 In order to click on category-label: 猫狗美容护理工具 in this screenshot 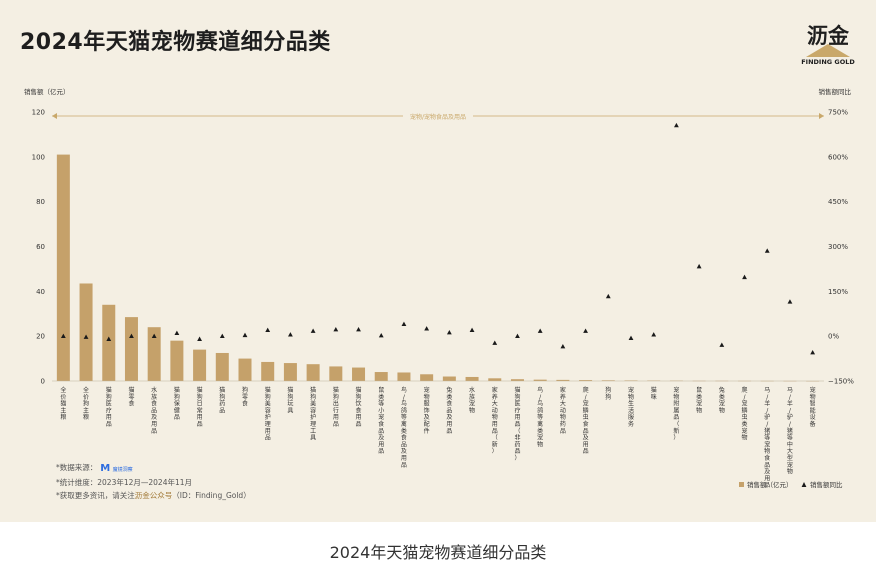, I will do `click(313, 414)`.